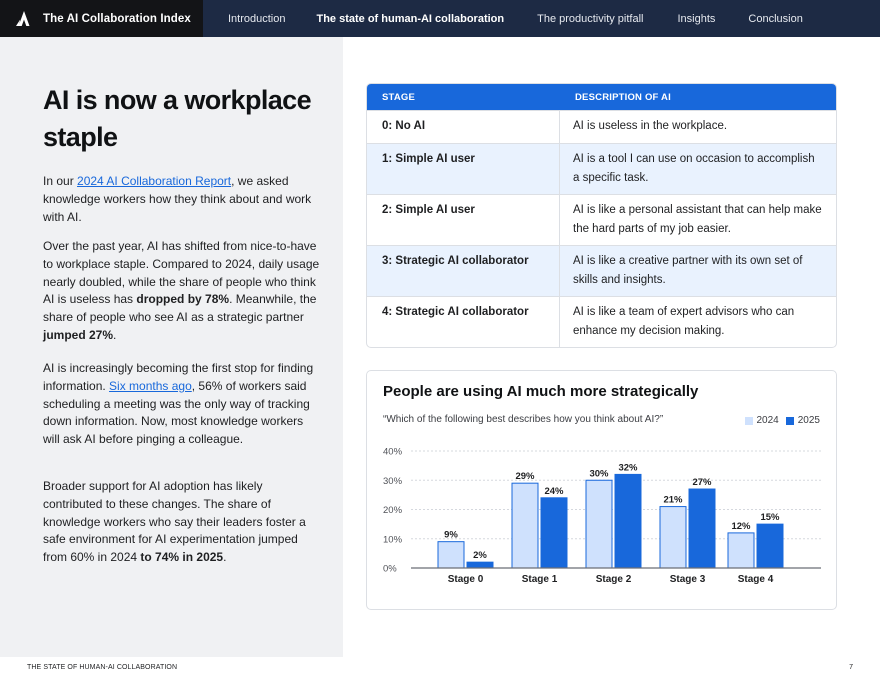  What do you see at coordinates (770, 517) in the screenshot?
I see `bar-value-label: 15%` at bounding box center [770, 517].